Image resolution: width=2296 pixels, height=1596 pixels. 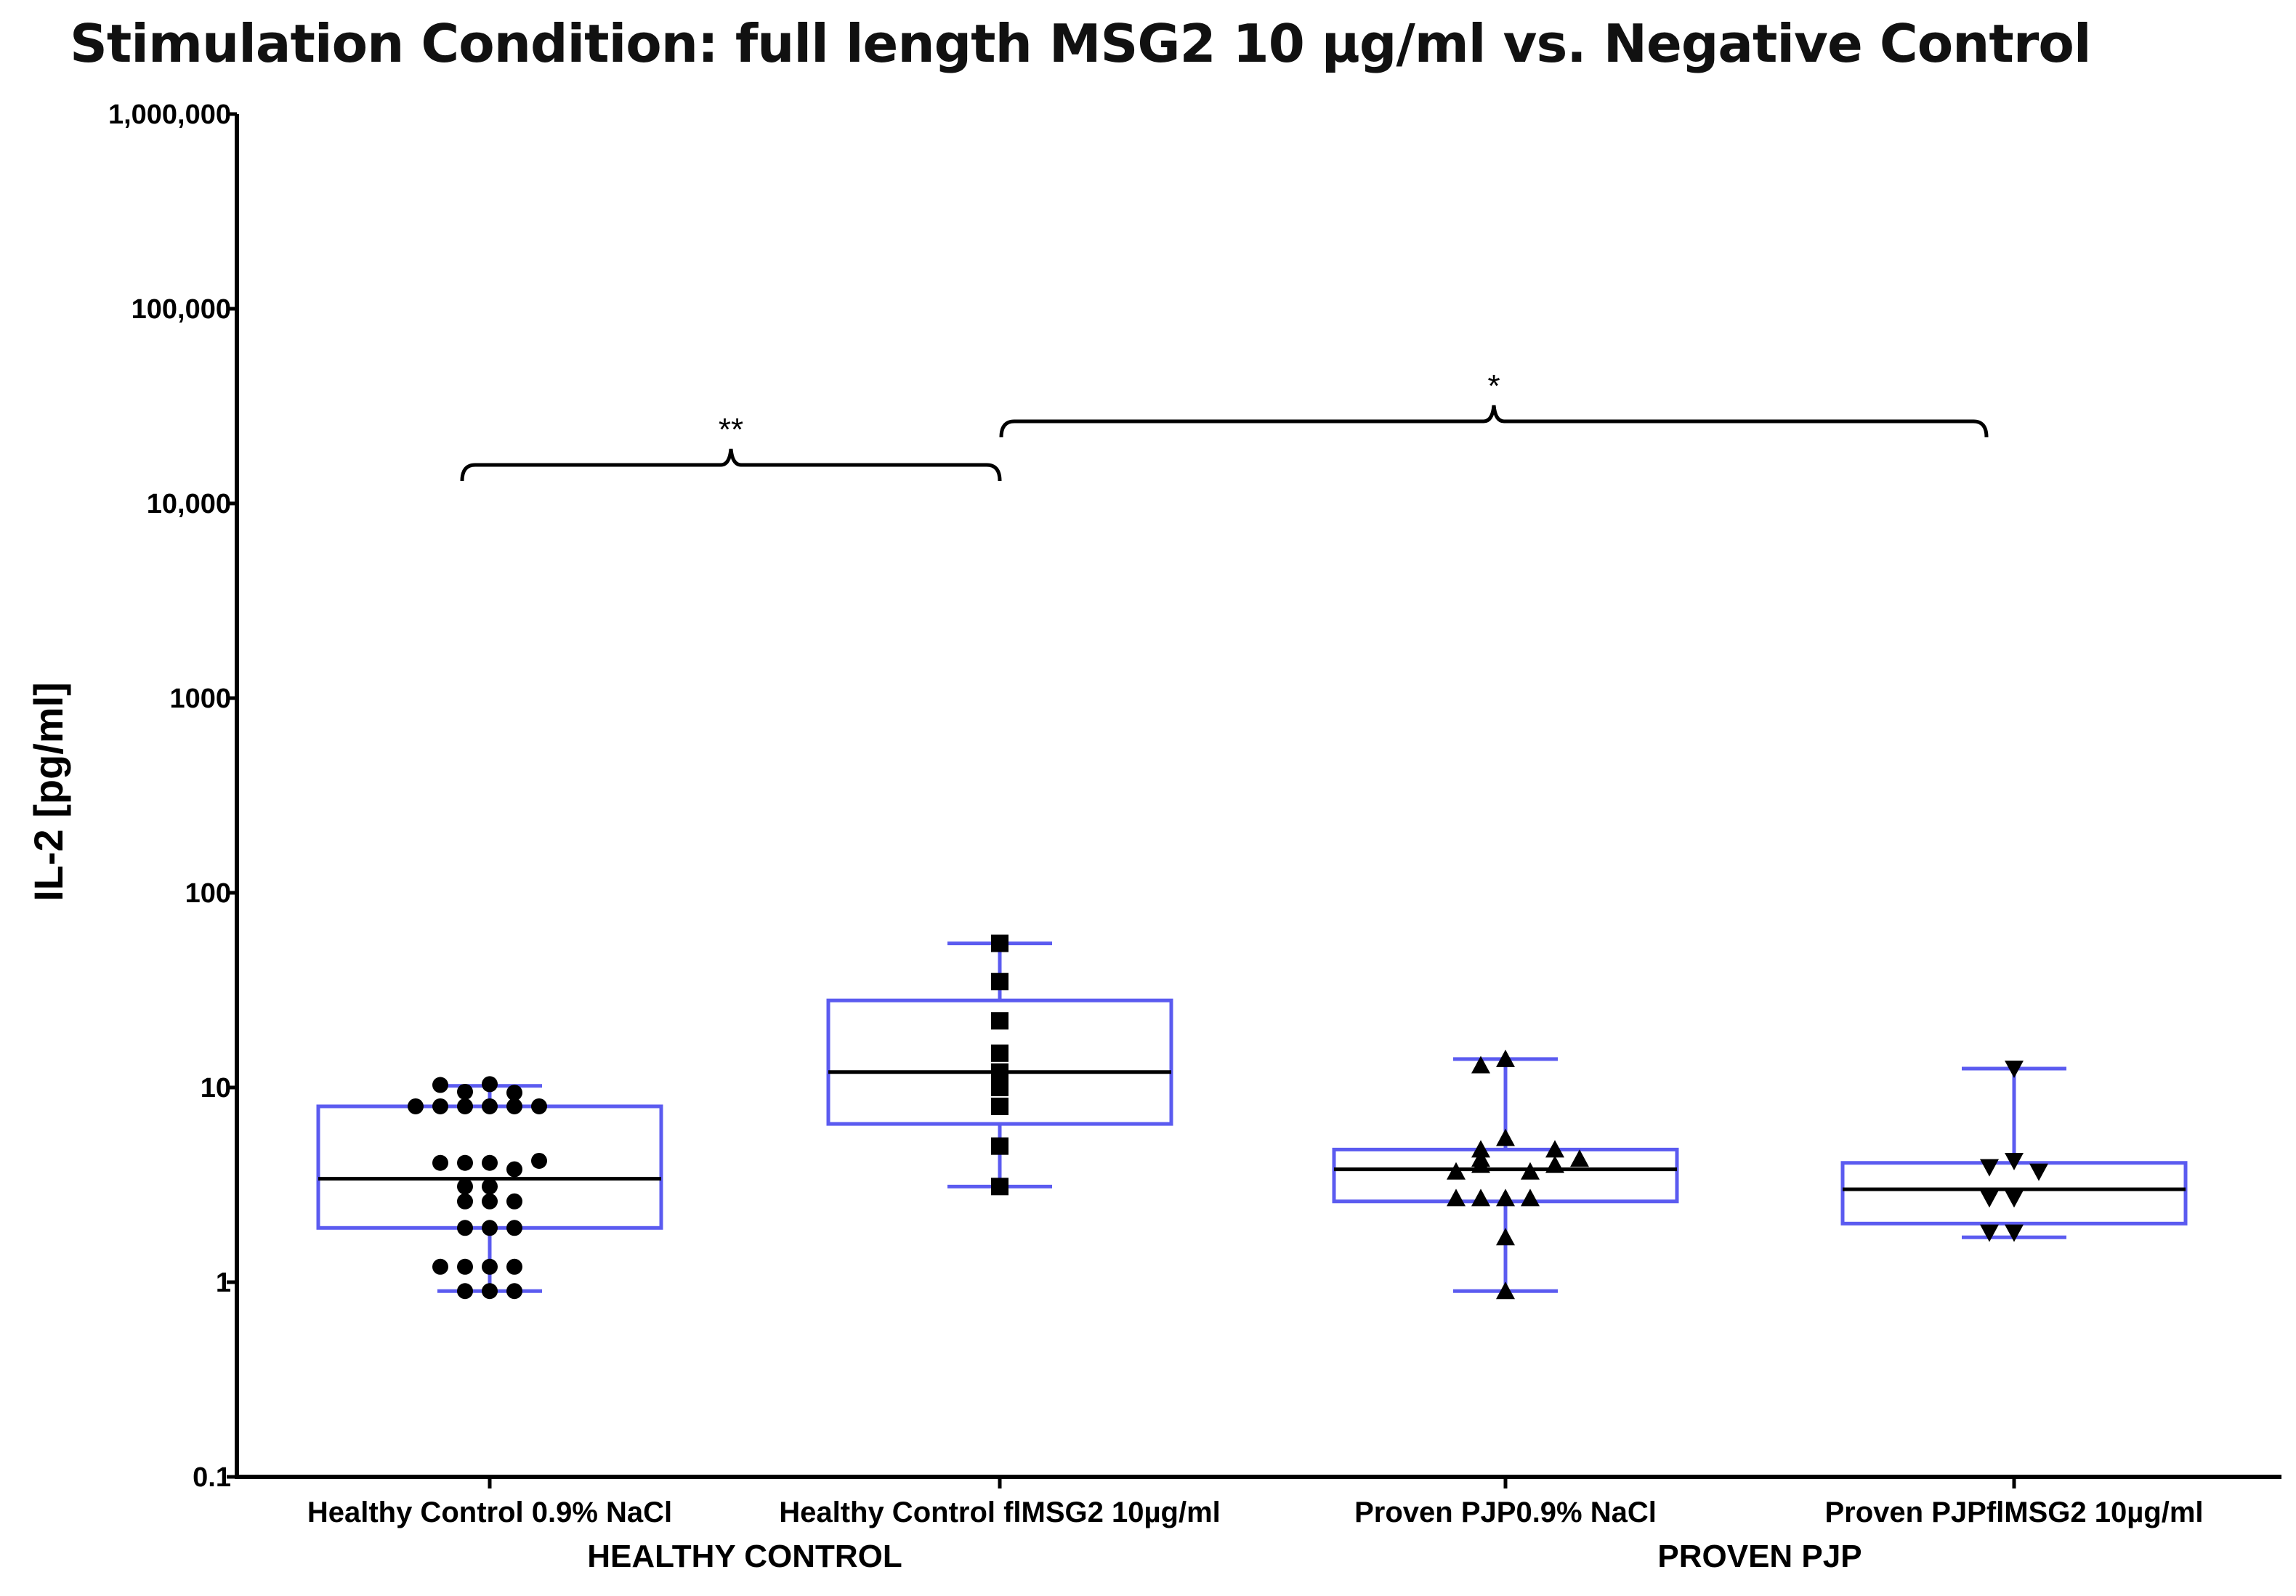 I want to click on significance-label: *, so click(x=1493, y=386).